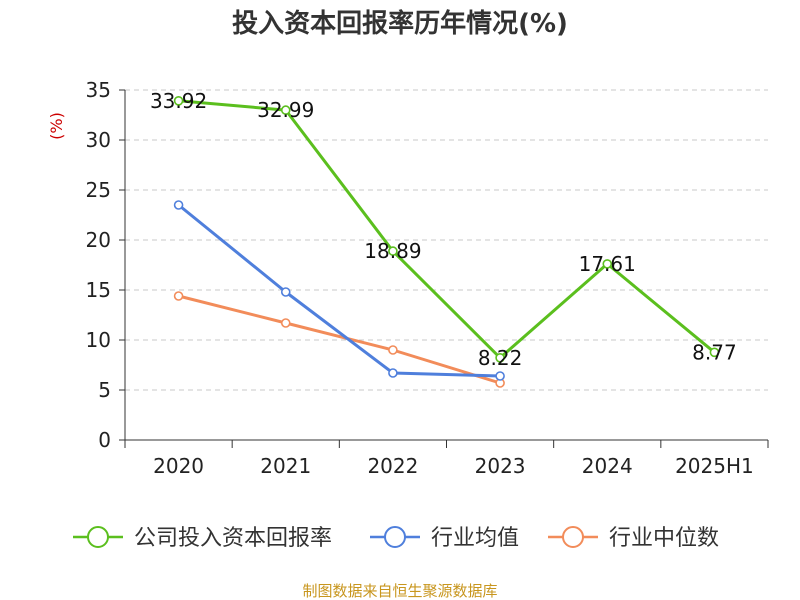 This screenshot has width=800, height=600. I want to click on x-tick-label-2025H1: 2025H1, so click(714, 466).